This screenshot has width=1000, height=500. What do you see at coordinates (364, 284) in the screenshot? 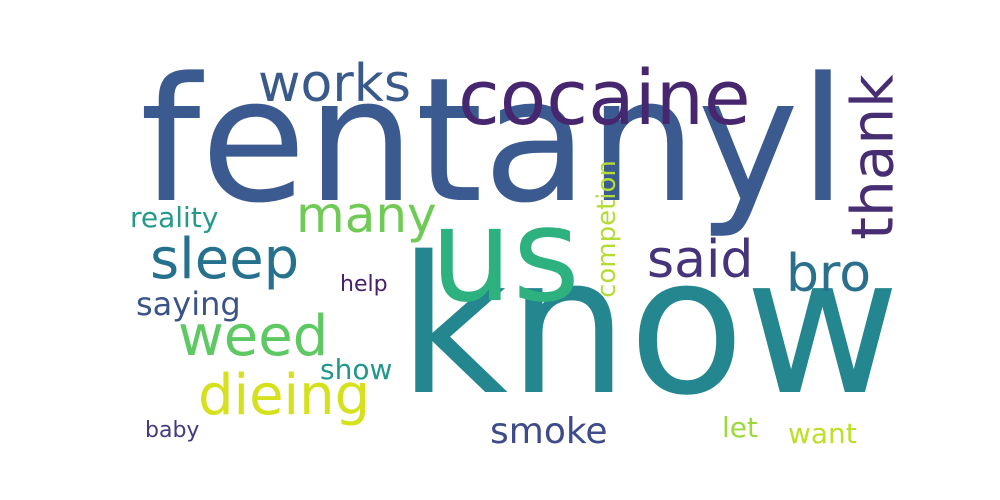
I see `word-help: help` at bounding box center [364, 284].